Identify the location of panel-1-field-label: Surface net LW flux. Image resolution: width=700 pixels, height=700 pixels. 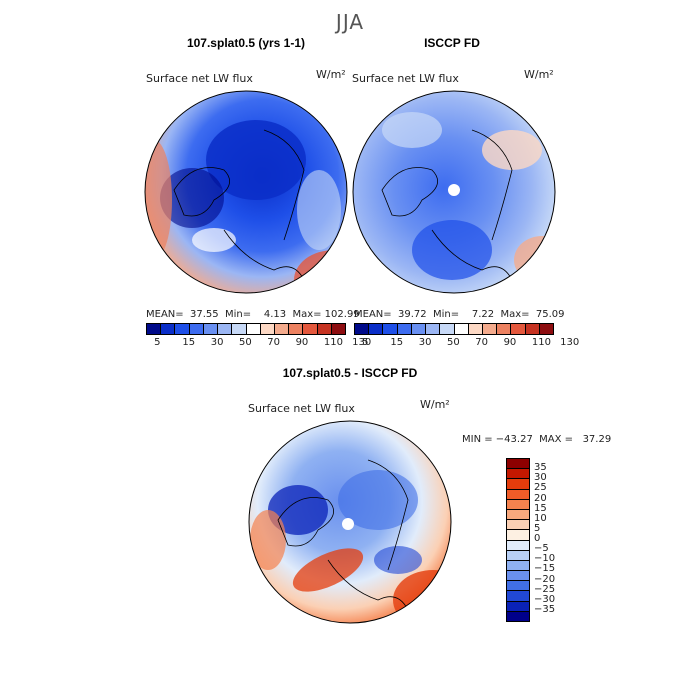
(199, 78).